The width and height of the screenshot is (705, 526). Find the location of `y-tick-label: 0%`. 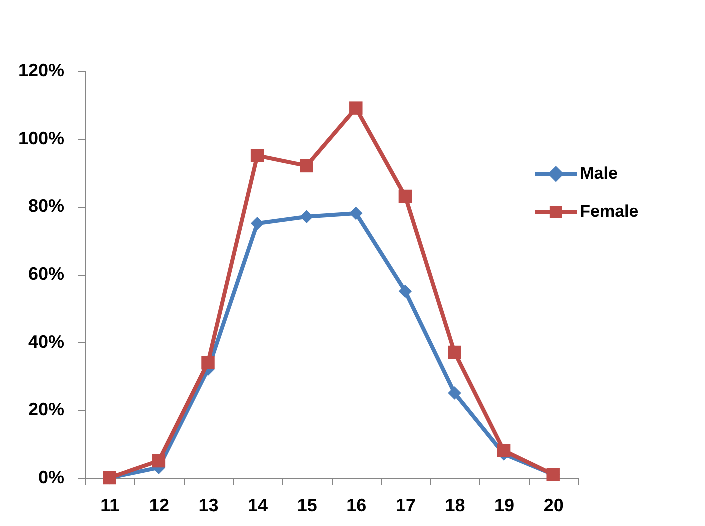

y-tick-label: 0% is located at coordinates (51, 478).